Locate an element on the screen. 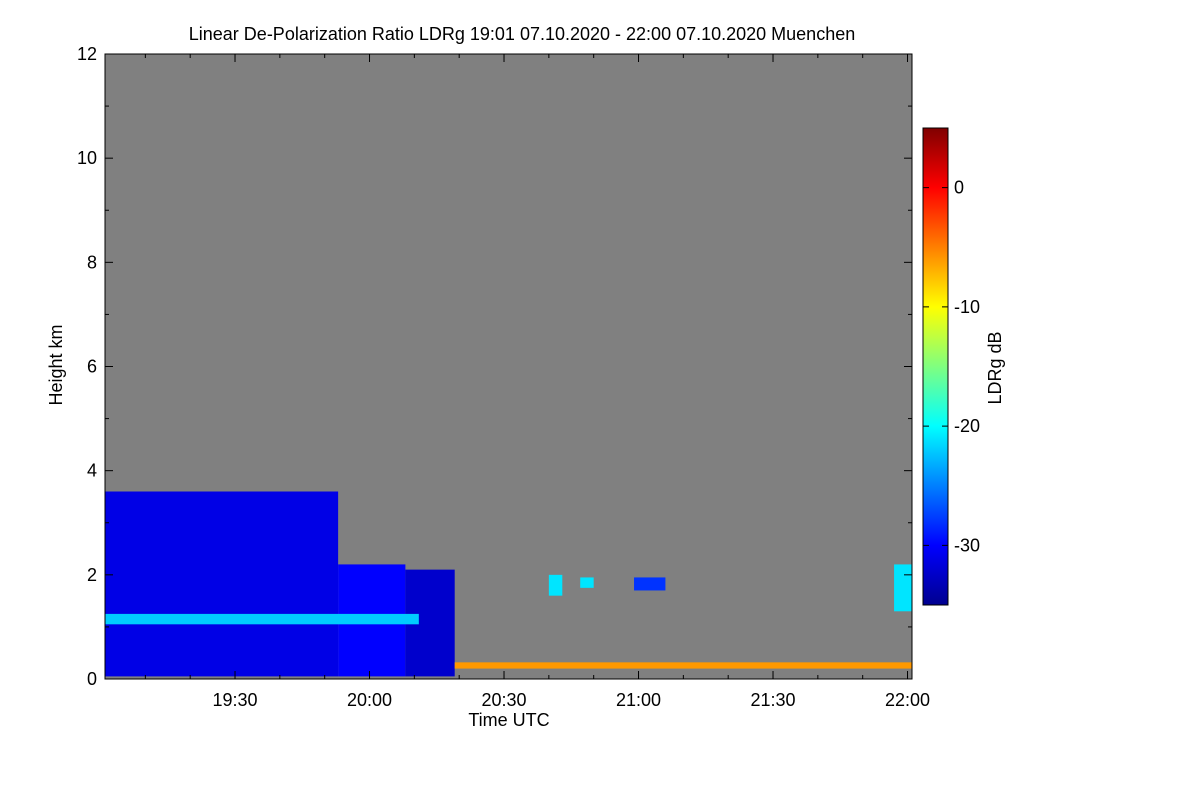 The width and height of the screenshot is (1200, 800). x-tick-label: 19:30 is located at coordinates (234, 700).